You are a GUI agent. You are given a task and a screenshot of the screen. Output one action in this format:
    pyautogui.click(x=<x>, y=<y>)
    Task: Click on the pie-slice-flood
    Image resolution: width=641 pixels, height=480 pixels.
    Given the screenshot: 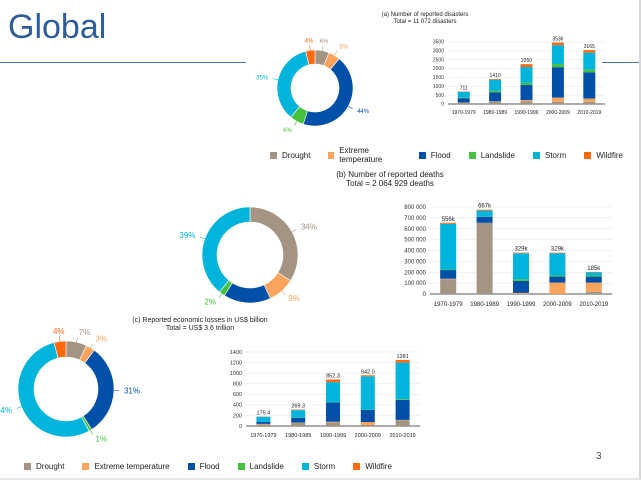 What is the action you would take?
    pyautogui.click(x=328, y=92)
    